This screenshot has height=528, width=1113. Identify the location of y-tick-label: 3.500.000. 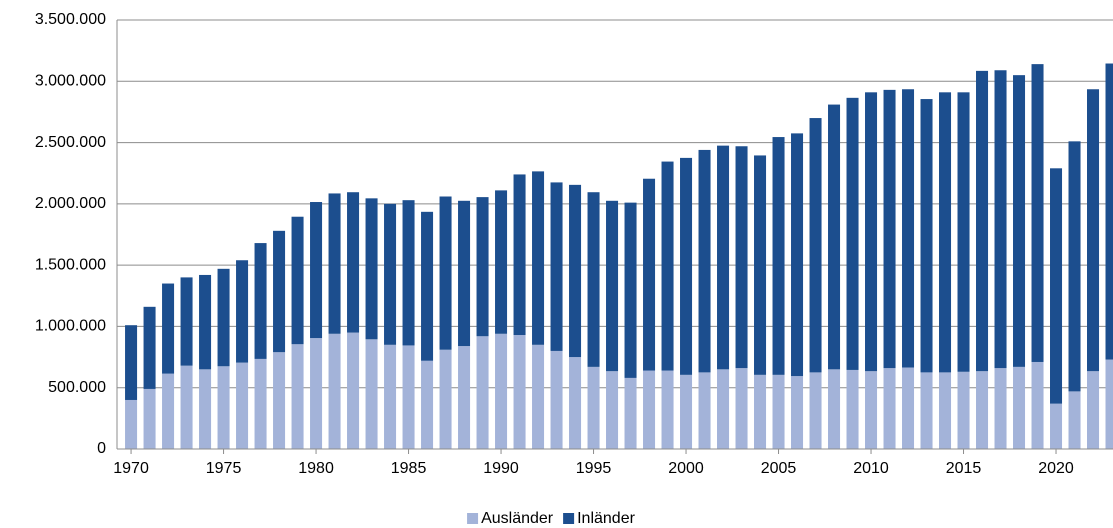
(70, 19).